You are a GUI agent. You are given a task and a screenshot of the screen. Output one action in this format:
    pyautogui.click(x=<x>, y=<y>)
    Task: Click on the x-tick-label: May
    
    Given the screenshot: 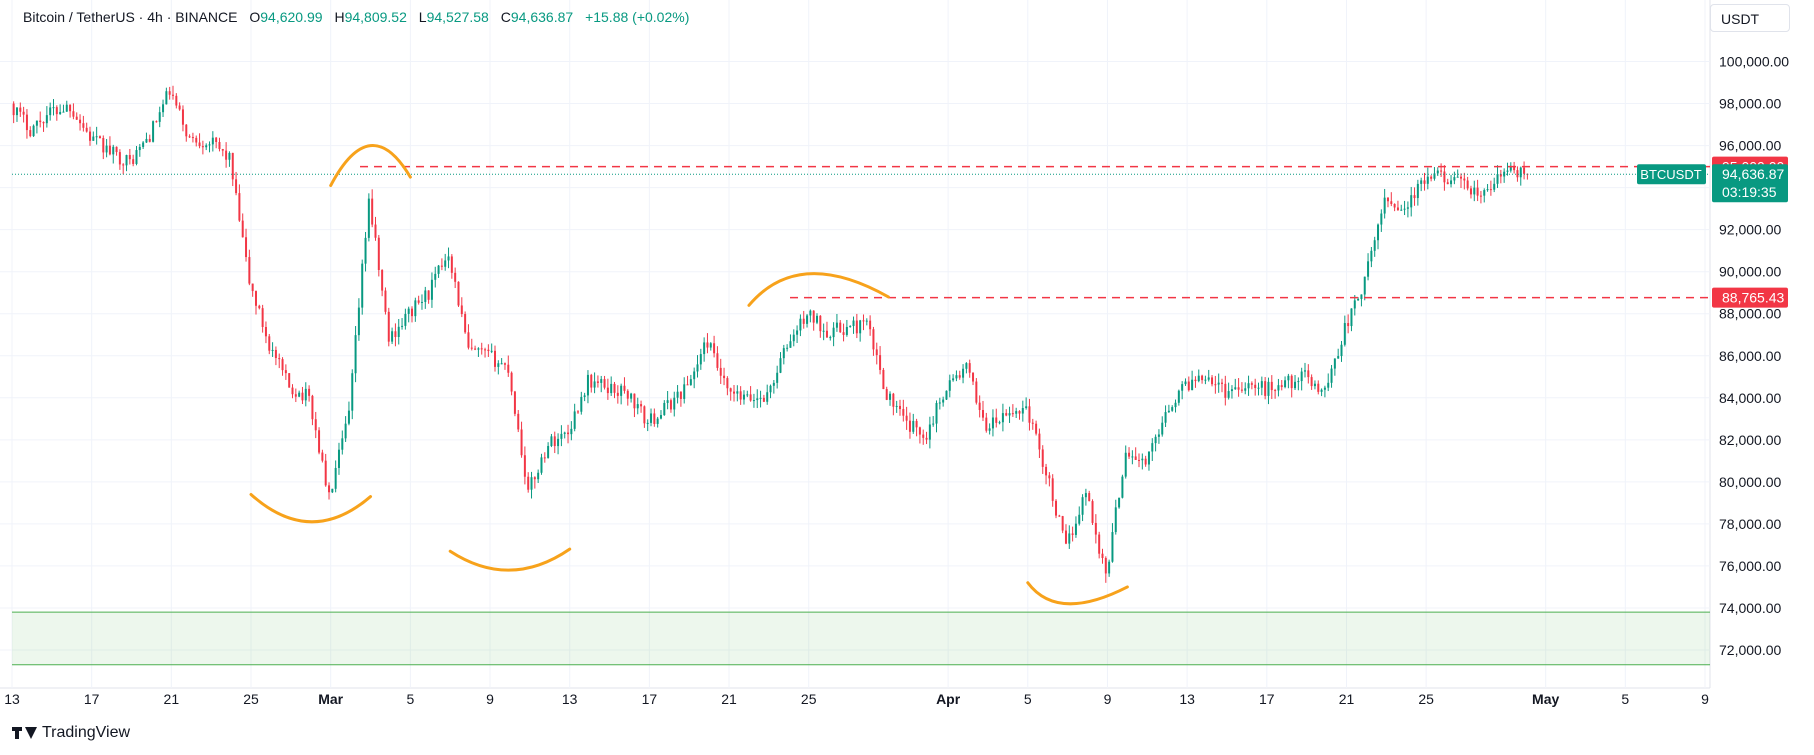 What is the action you would take?
    pyautogui.click(x=1545, y=699)
    